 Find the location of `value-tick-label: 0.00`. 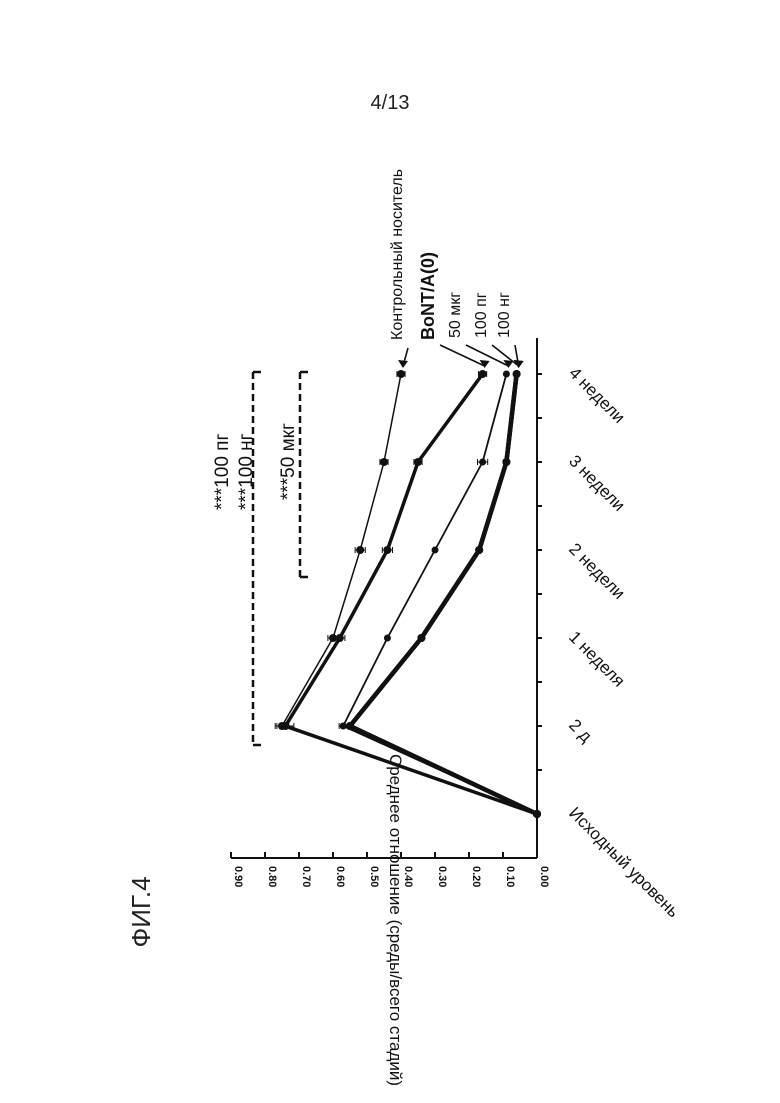

value-tick-label: 0.00 is located at coordinates (544, 876).